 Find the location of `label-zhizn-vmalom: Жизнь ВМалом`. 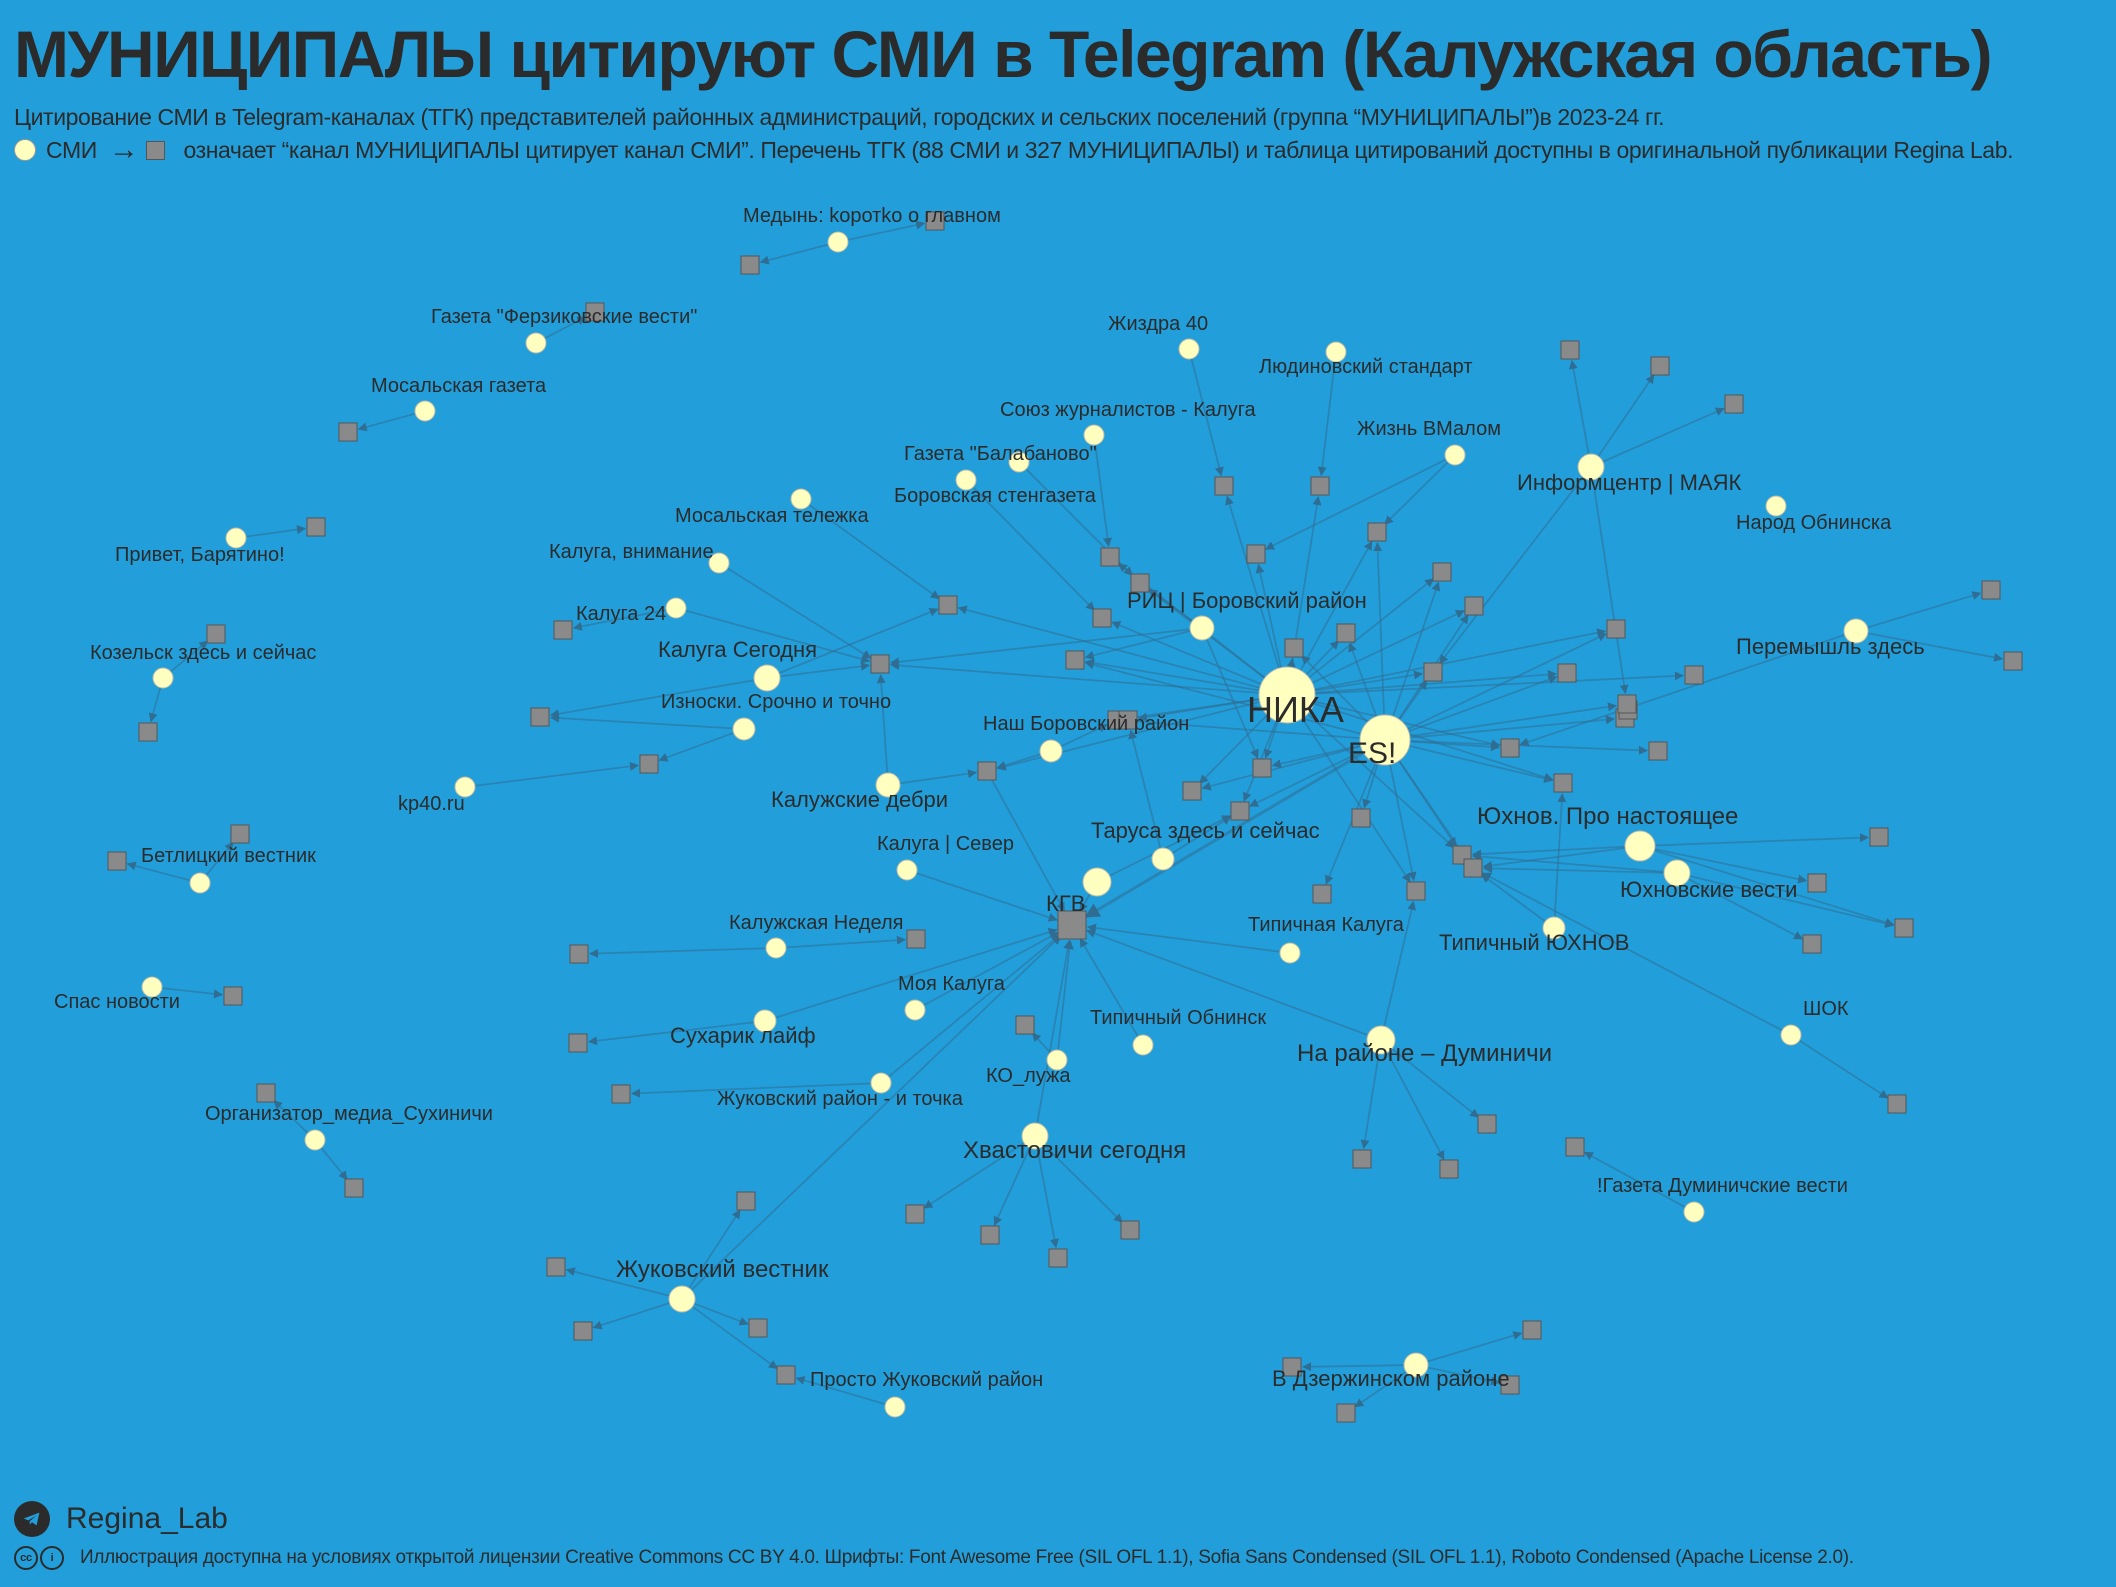

label-zhizn-vmalom: Жизнь ВМалом is located at coordinates (1429, 429).